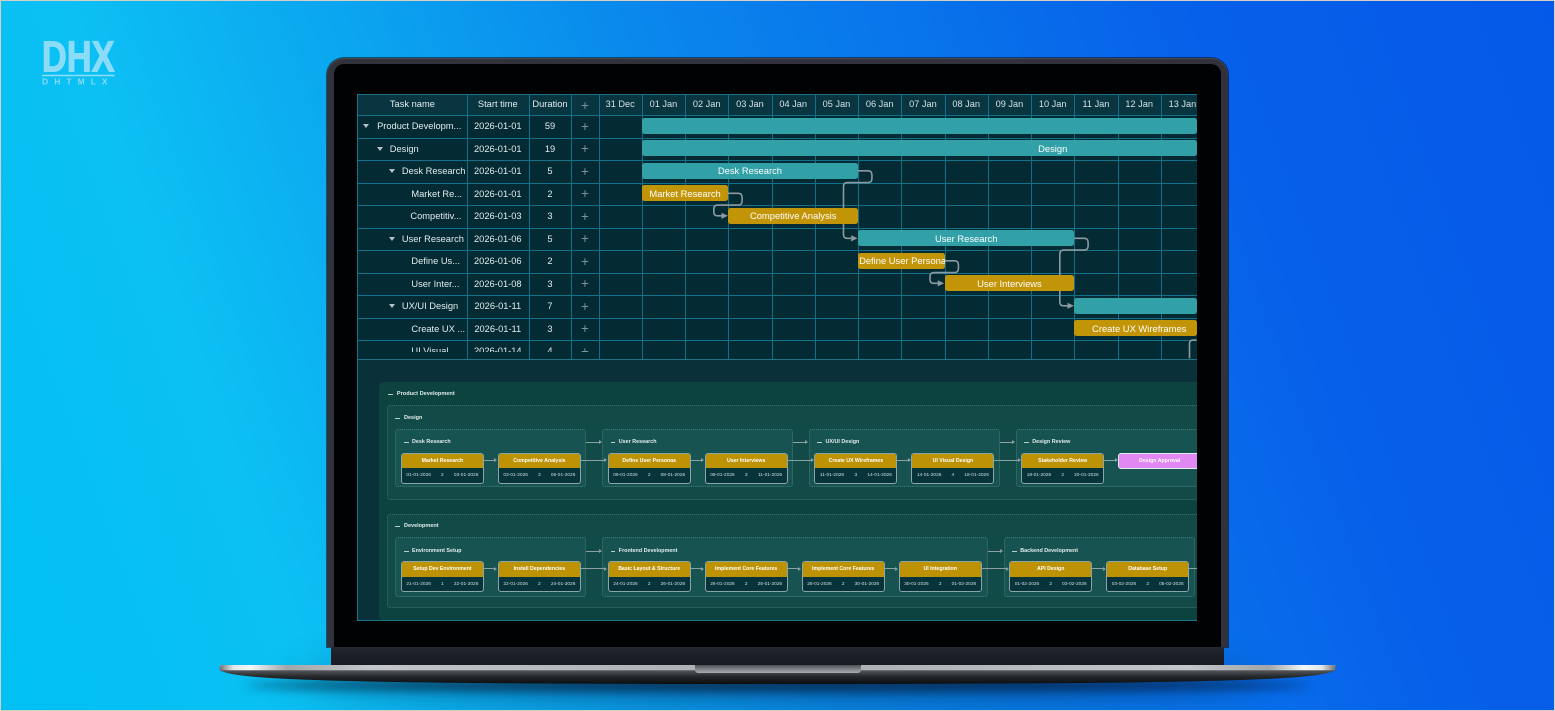  I want to click on svg-text: DHX, so click(78, 59).